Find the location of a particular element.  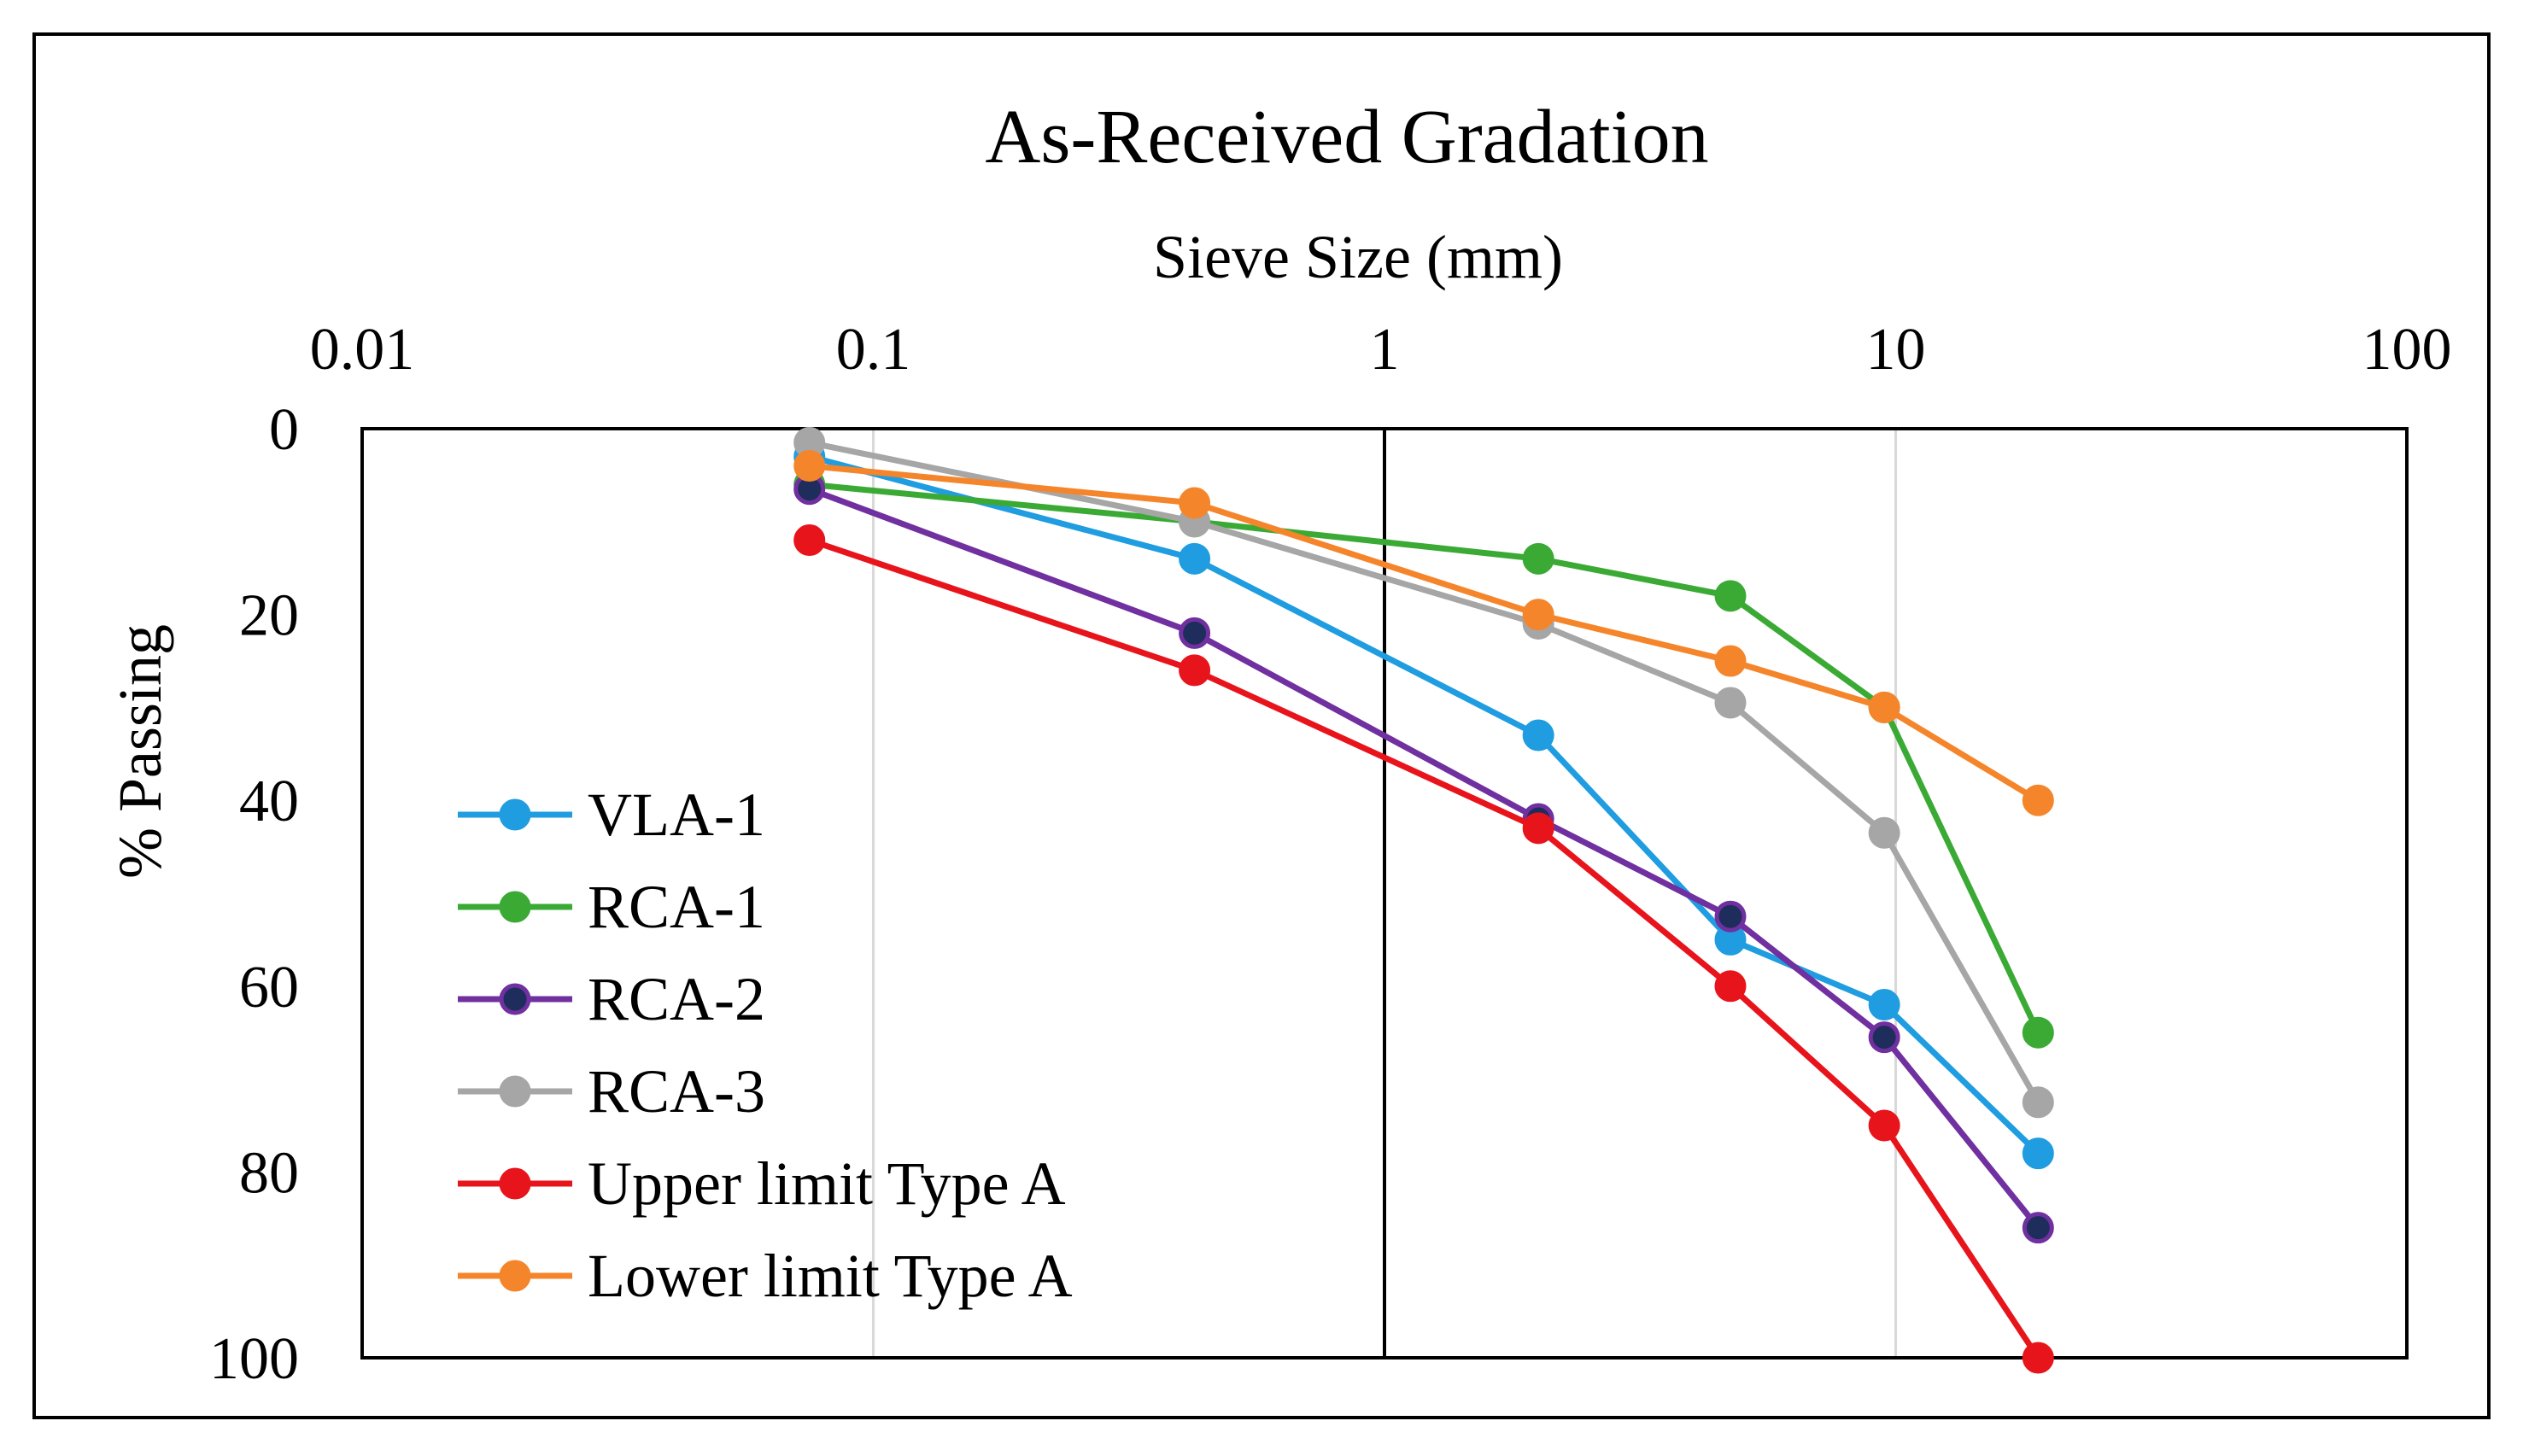

legend-label: RCA-3 is located at coordinates (676, 1092).